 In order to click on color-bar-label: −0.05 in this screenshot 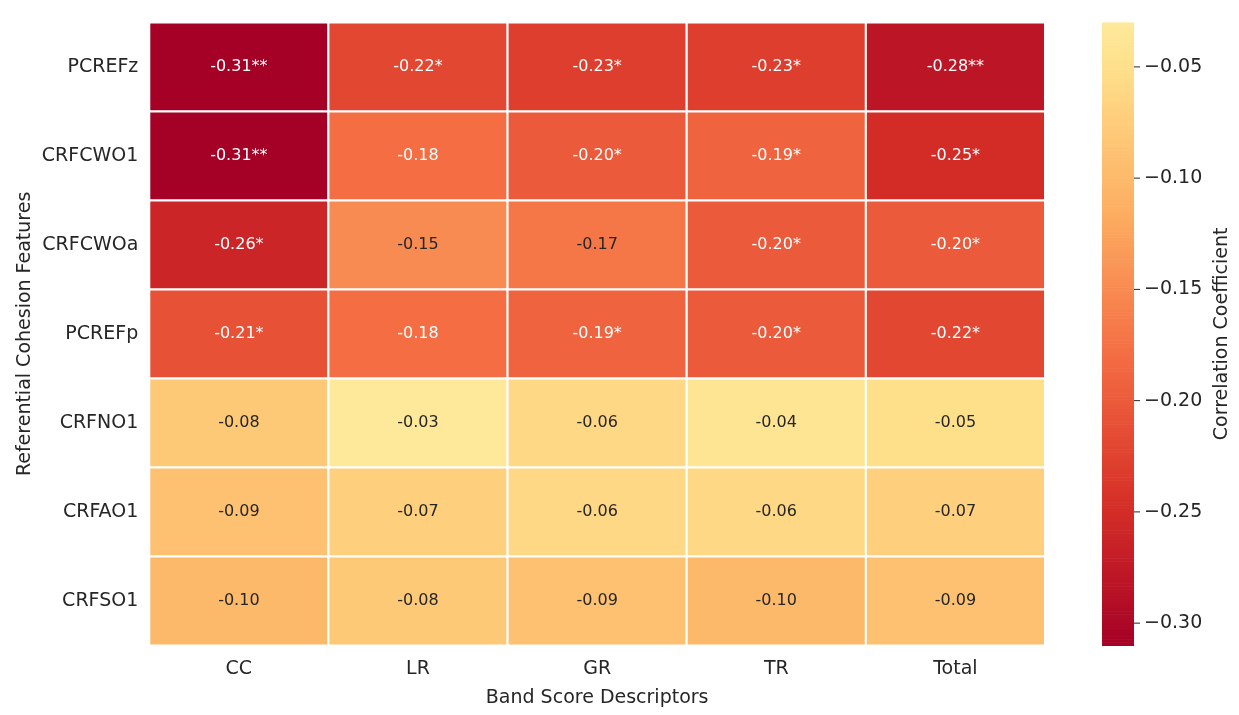, I will do `click(1173, 64)`.